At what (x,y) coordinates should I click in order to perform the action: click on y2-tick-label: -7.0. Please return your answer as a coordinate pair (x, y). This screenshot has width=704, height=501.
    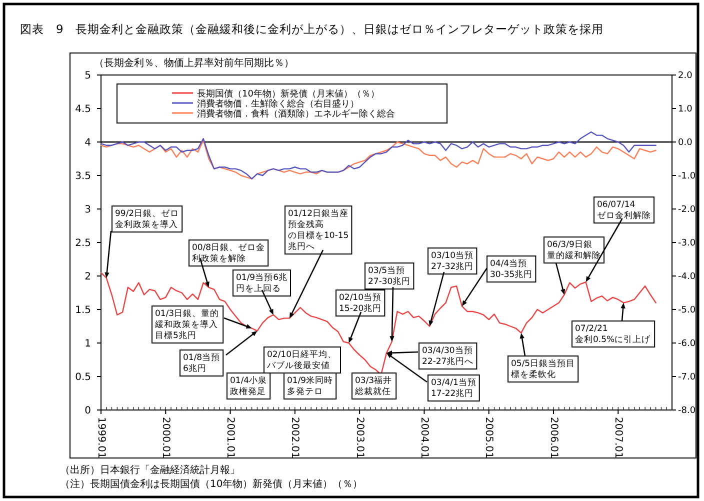
    Looking at the image, I should click on (687, 377).